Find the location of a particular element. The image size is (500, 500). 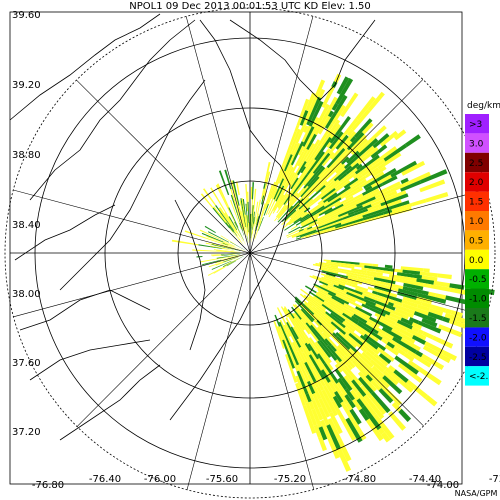

spoke is located at coordinates (132, 285).